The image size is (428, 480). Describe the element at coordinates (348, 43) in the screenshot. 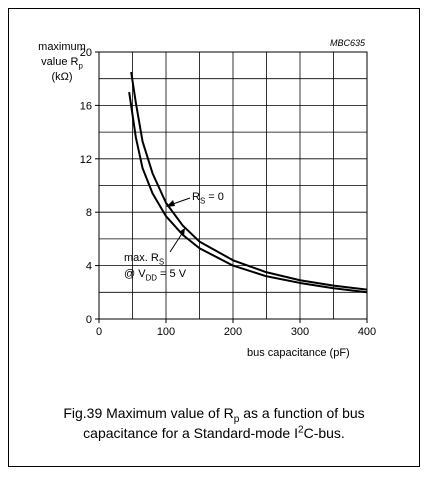

I see `figure-code: MBC635` at that location.